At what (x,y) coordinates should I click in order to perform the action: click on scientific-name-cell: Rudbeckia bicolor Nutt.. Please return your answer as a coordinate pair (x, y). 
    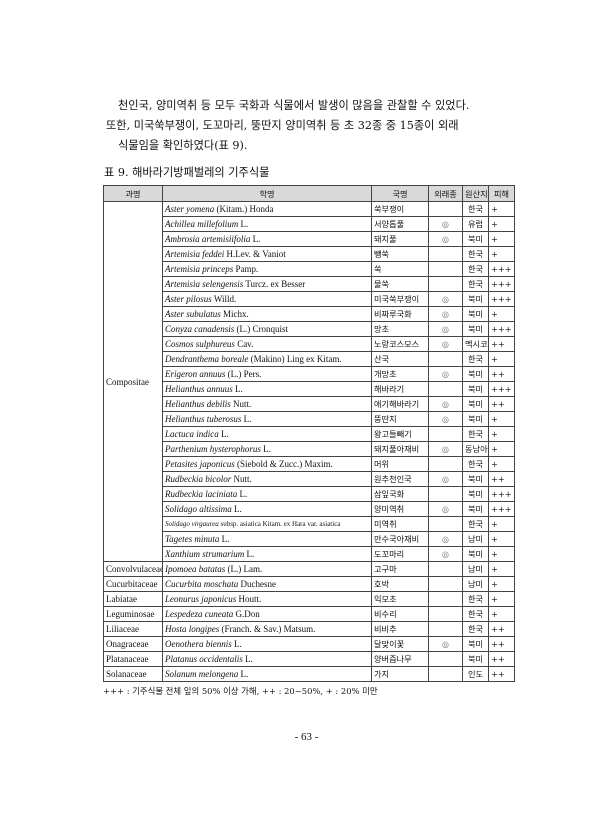
    Looking at the image, I should click on (267, 479).